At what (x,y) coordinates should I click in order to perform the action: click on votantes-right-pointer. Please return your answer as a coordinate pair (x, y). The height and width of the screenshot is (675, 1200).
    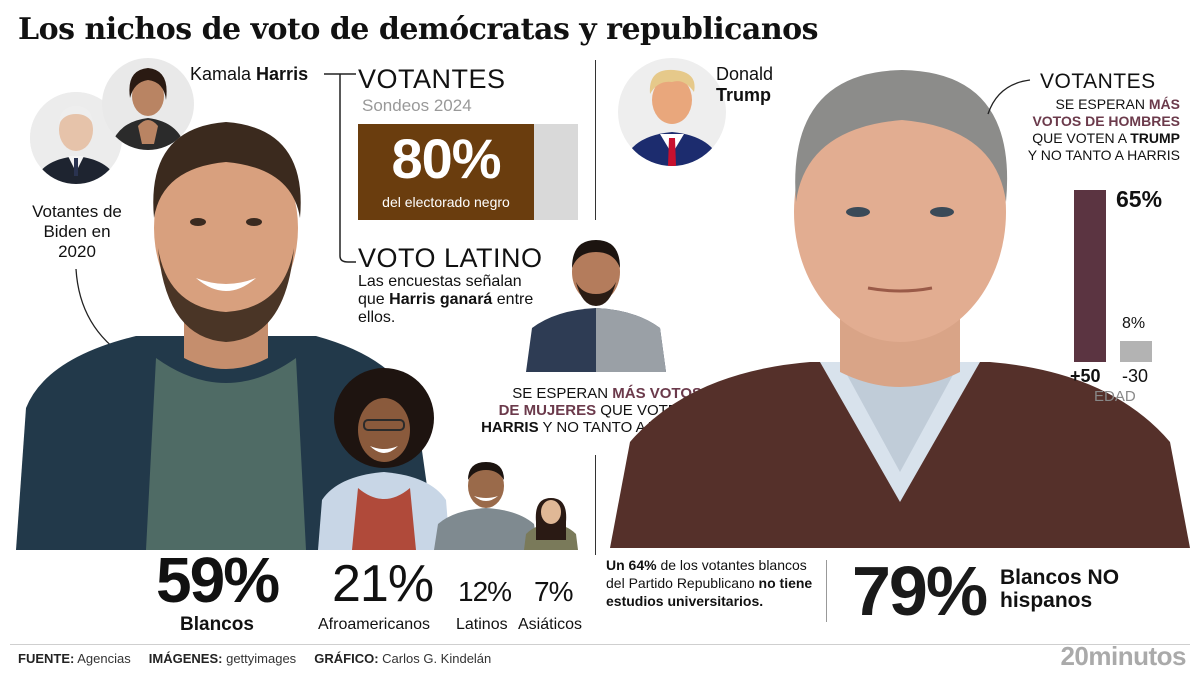
    Looking at the image, I should click on (1009, 97).